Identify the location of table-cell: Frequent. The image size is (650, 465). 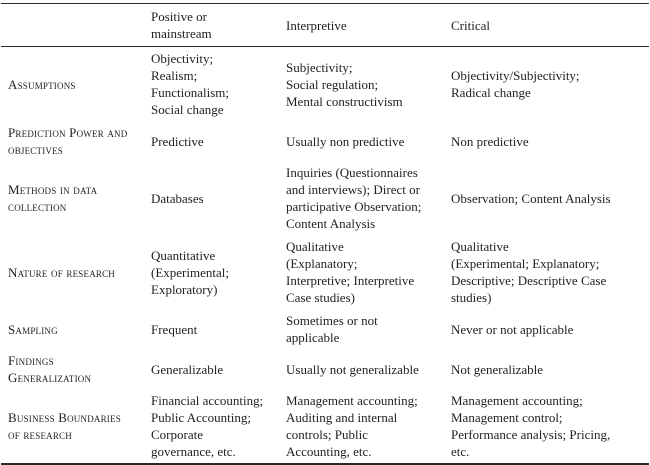
(174, 329).